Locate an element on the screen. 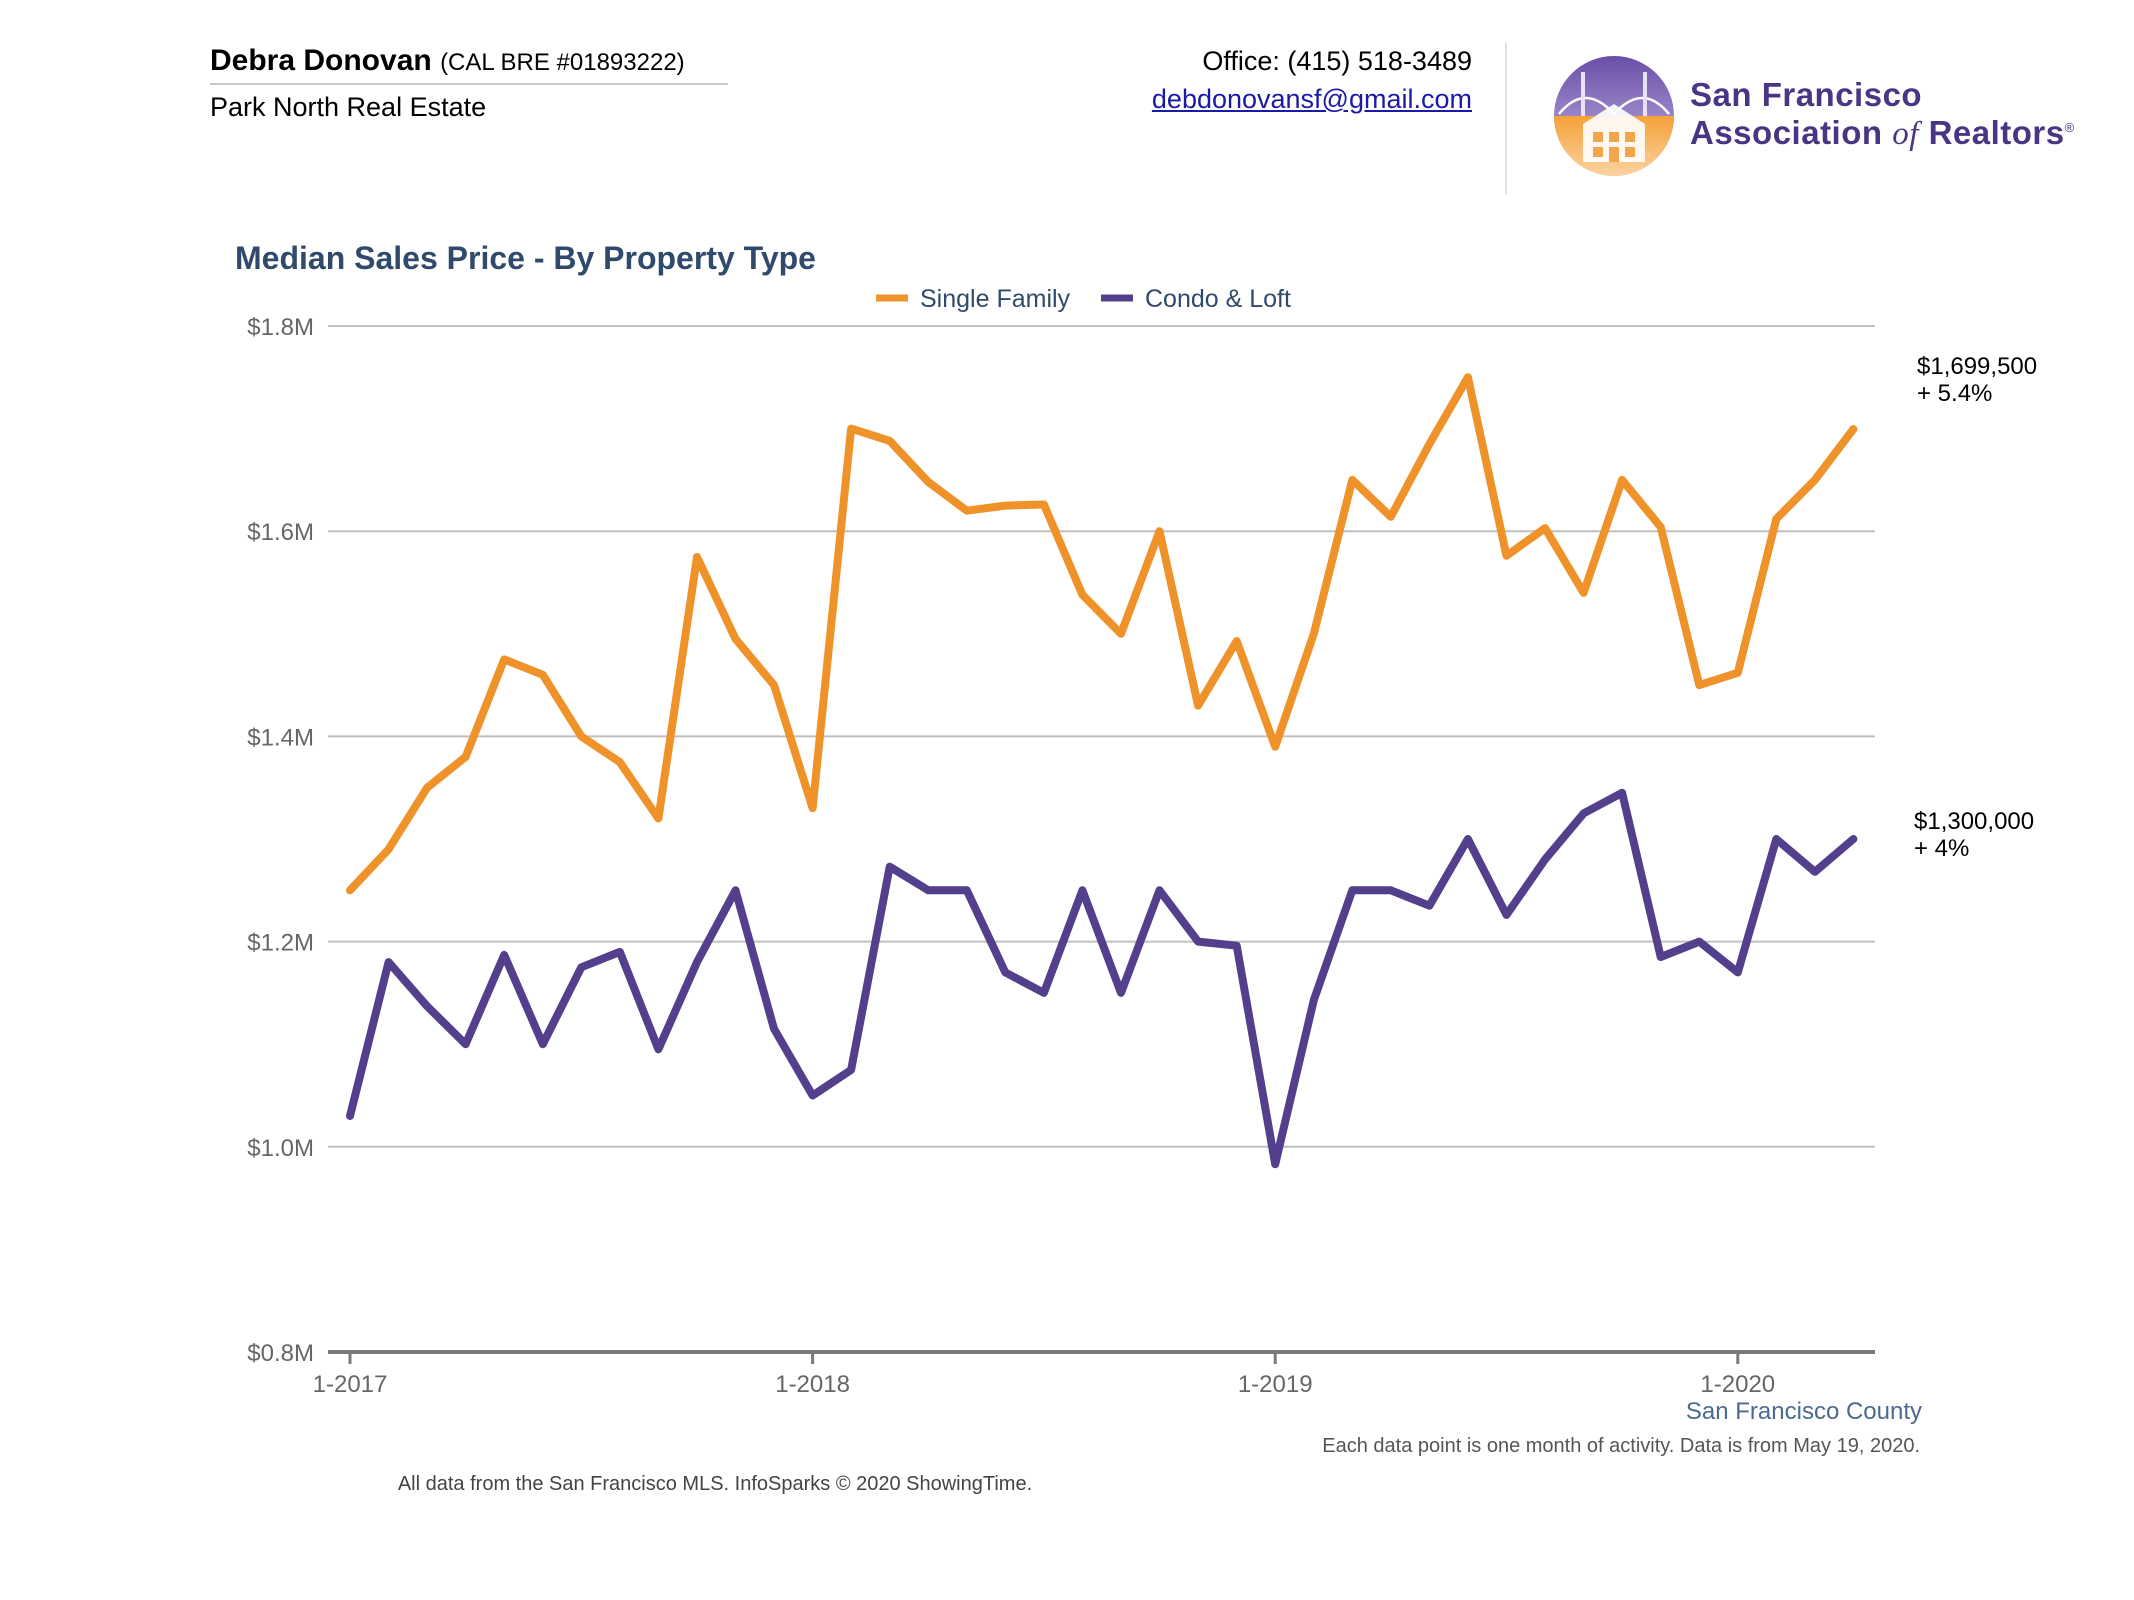 The width and height of the screenshot is (2134, 1600). legend-single-family: Single Family is located at coordinates (973, 299).